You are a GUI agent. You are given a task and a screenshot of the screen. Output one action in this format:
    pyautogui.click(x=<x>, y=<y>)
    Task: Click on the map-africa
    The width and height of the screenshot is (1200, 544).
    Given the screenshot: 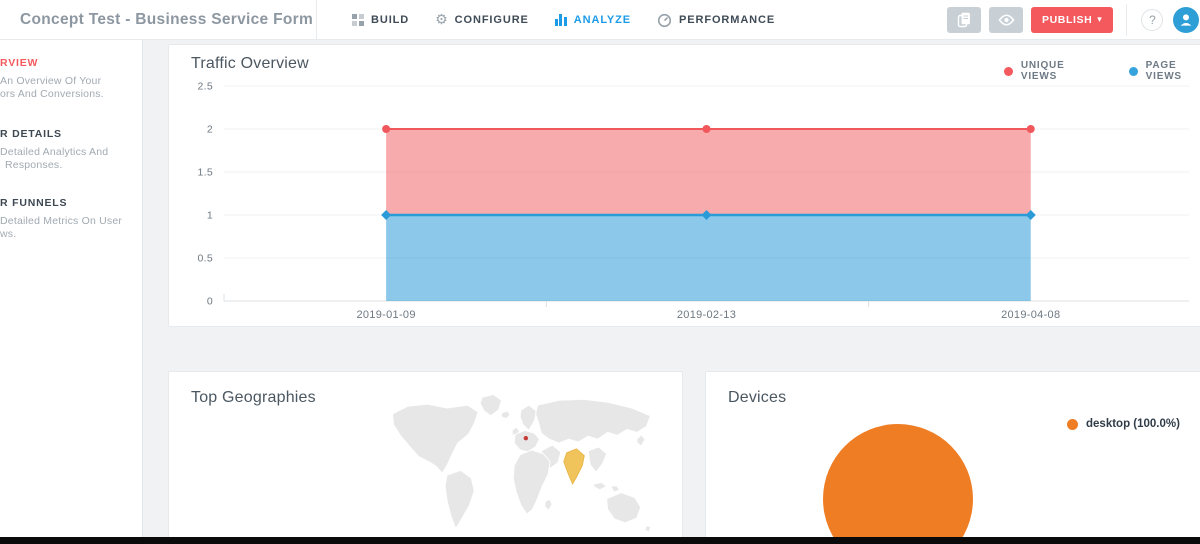 What is the action you would take?
    pyautogui.click(x=531, y=482)
    